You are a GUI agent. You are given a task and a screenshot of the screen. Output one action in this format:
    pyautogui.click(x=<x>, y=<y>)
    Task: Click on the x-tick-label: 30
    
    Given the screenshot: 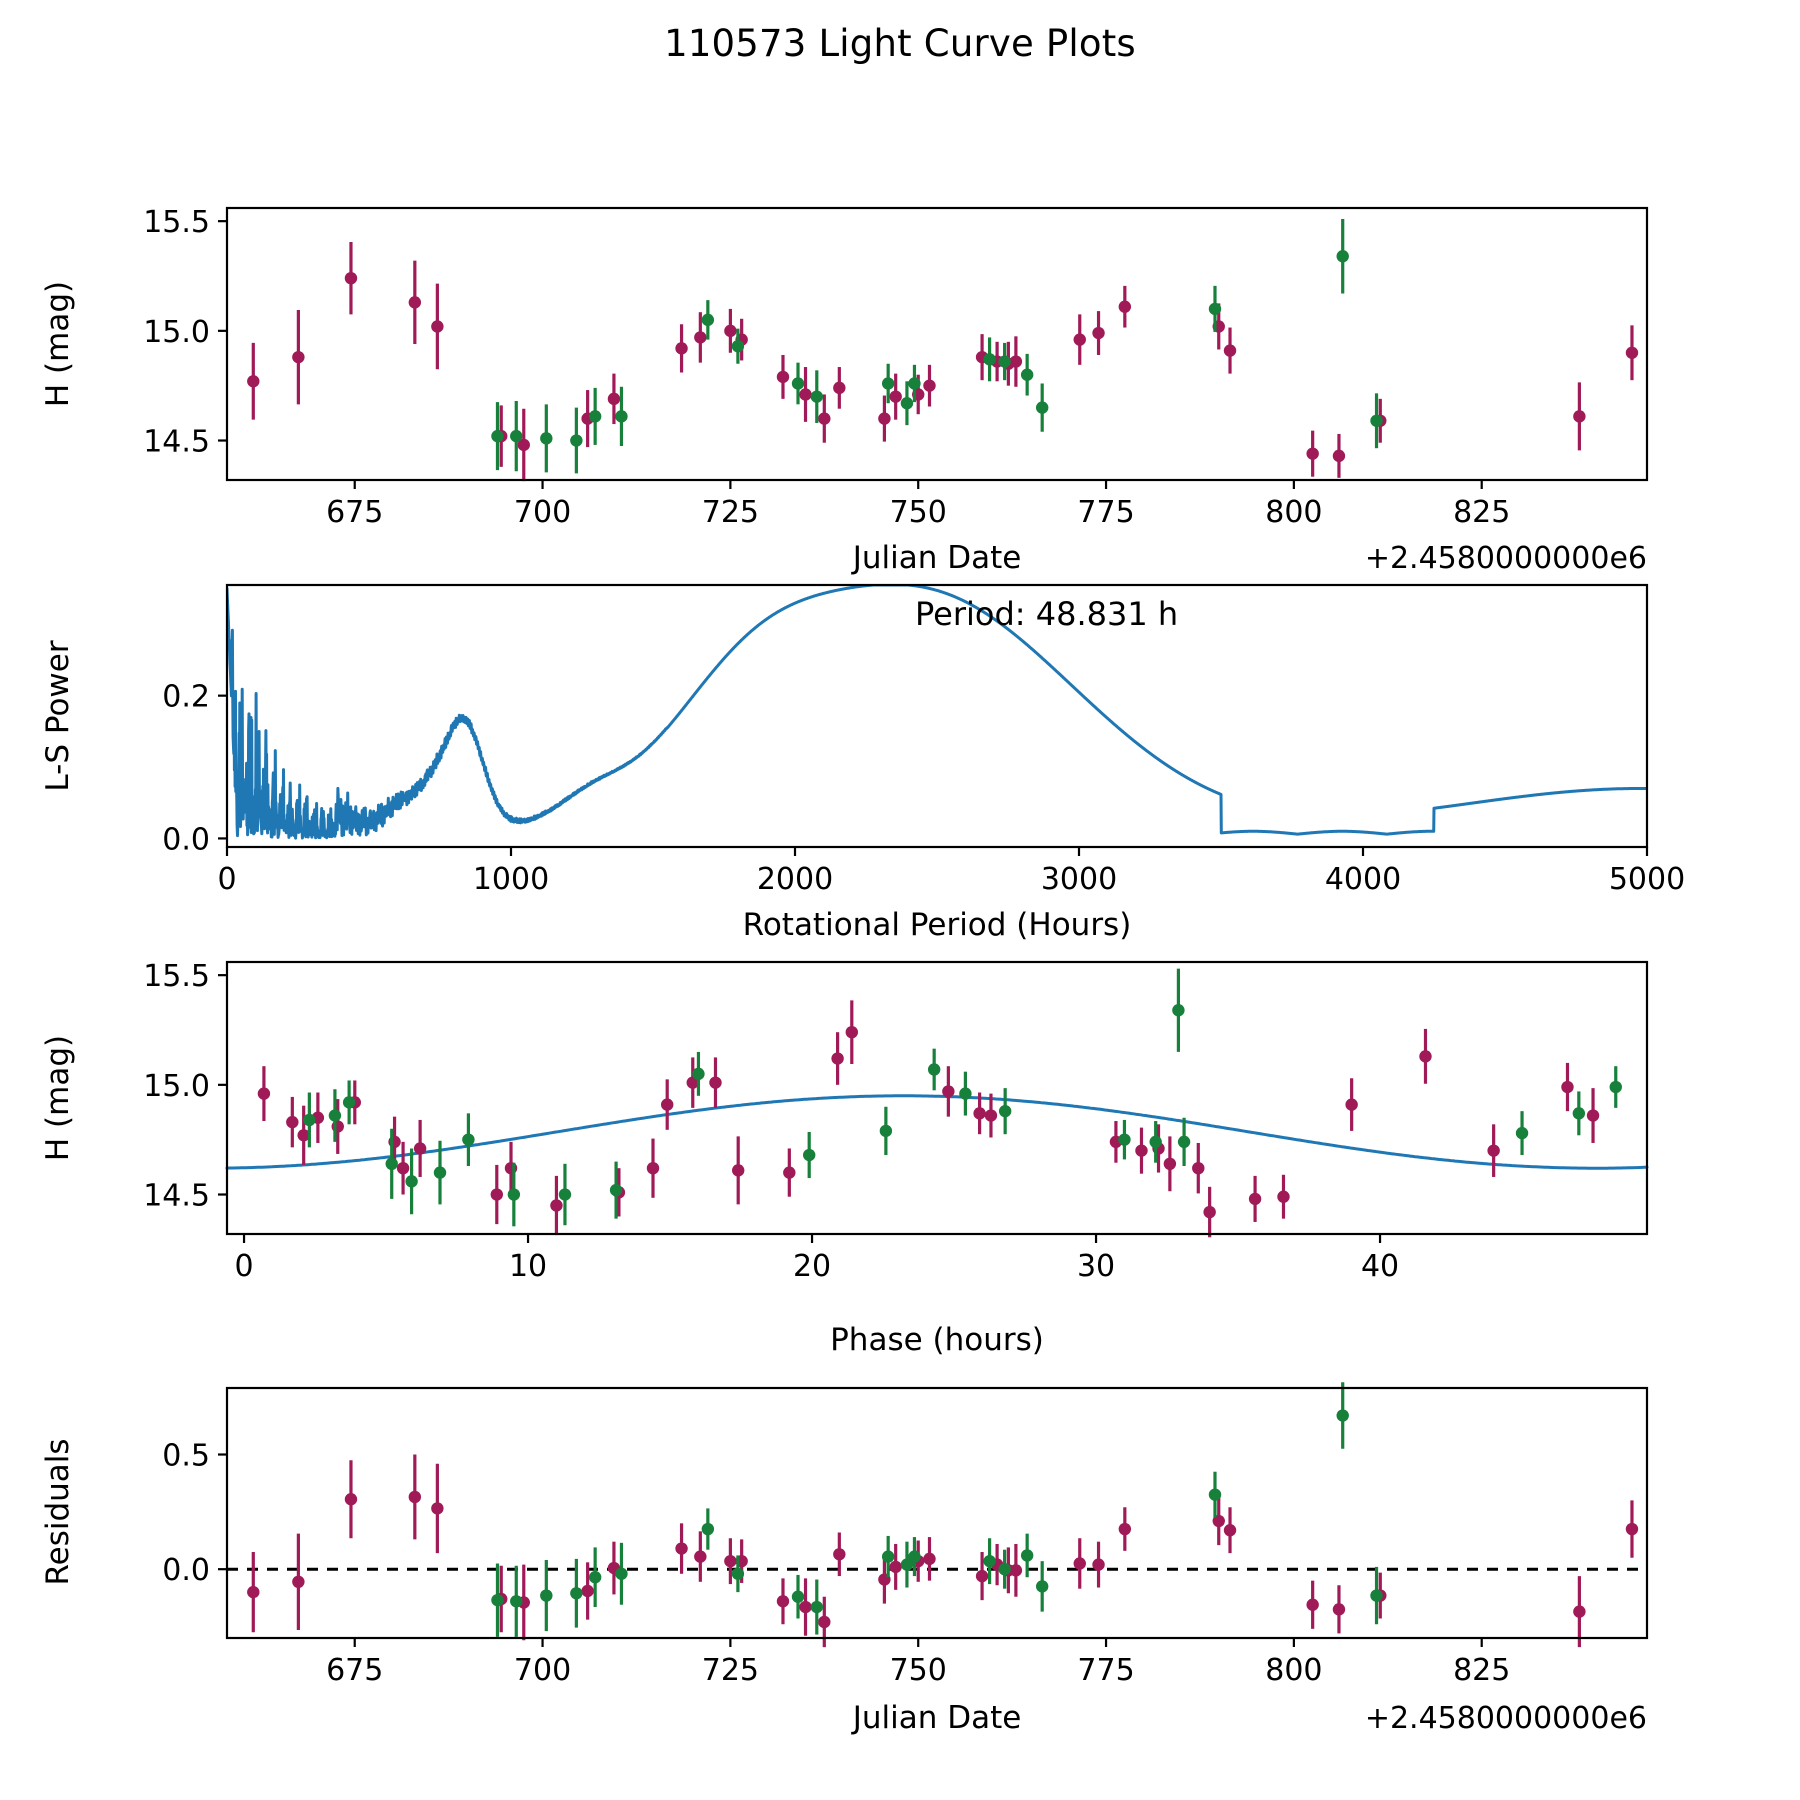 What is the action you would take?
    pyautogui.click(x=1096, y=1266)
    